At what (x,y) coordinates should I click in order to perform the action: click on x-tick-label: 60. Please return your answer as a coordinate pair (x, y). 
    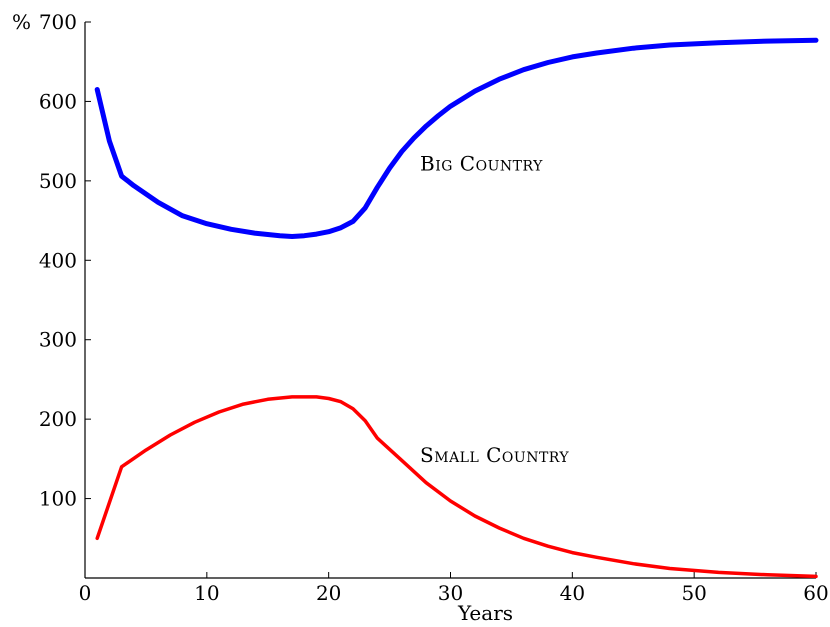
    Looking at the image, I should click on (815, 593).